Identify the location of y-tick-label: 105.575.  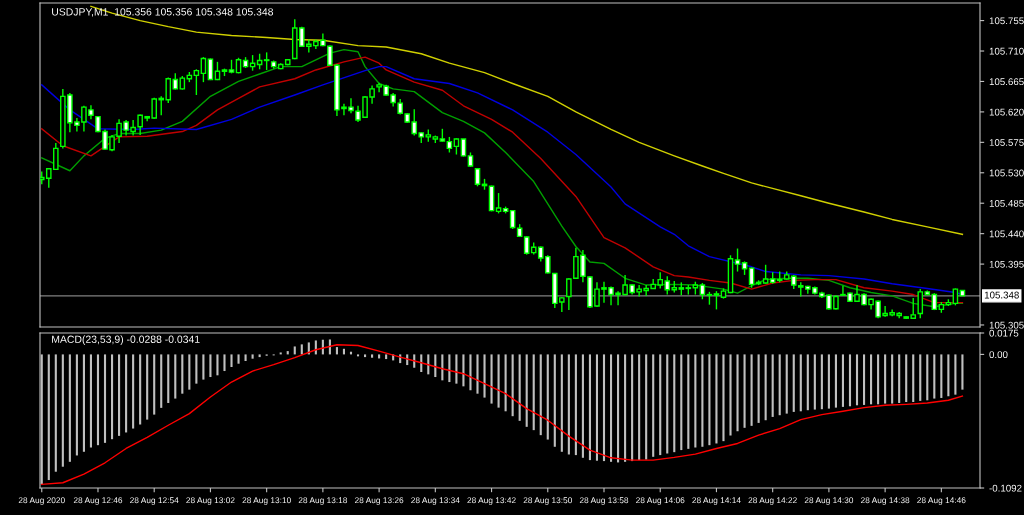
(1006, 142).